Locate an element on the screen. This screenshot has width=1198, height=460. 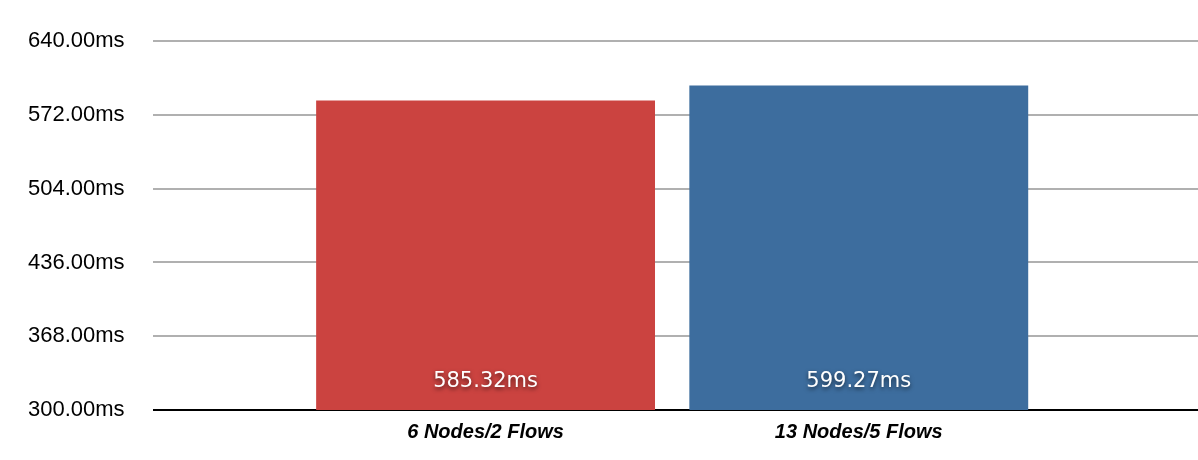
x-tick-label: 13 Nodes/5 Flows is located at coordinates (858, 430).